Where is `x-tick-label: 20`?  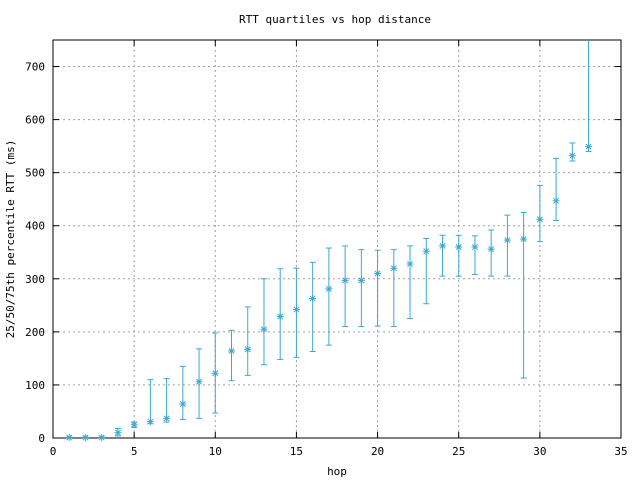 x-tick-label: 20 is located at coordinates (377, 451).